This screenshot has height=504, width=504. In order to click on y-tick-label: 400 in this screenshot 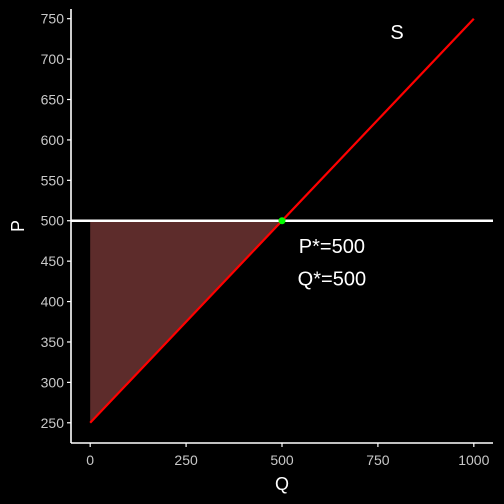, I will do `click(53, 302)`.